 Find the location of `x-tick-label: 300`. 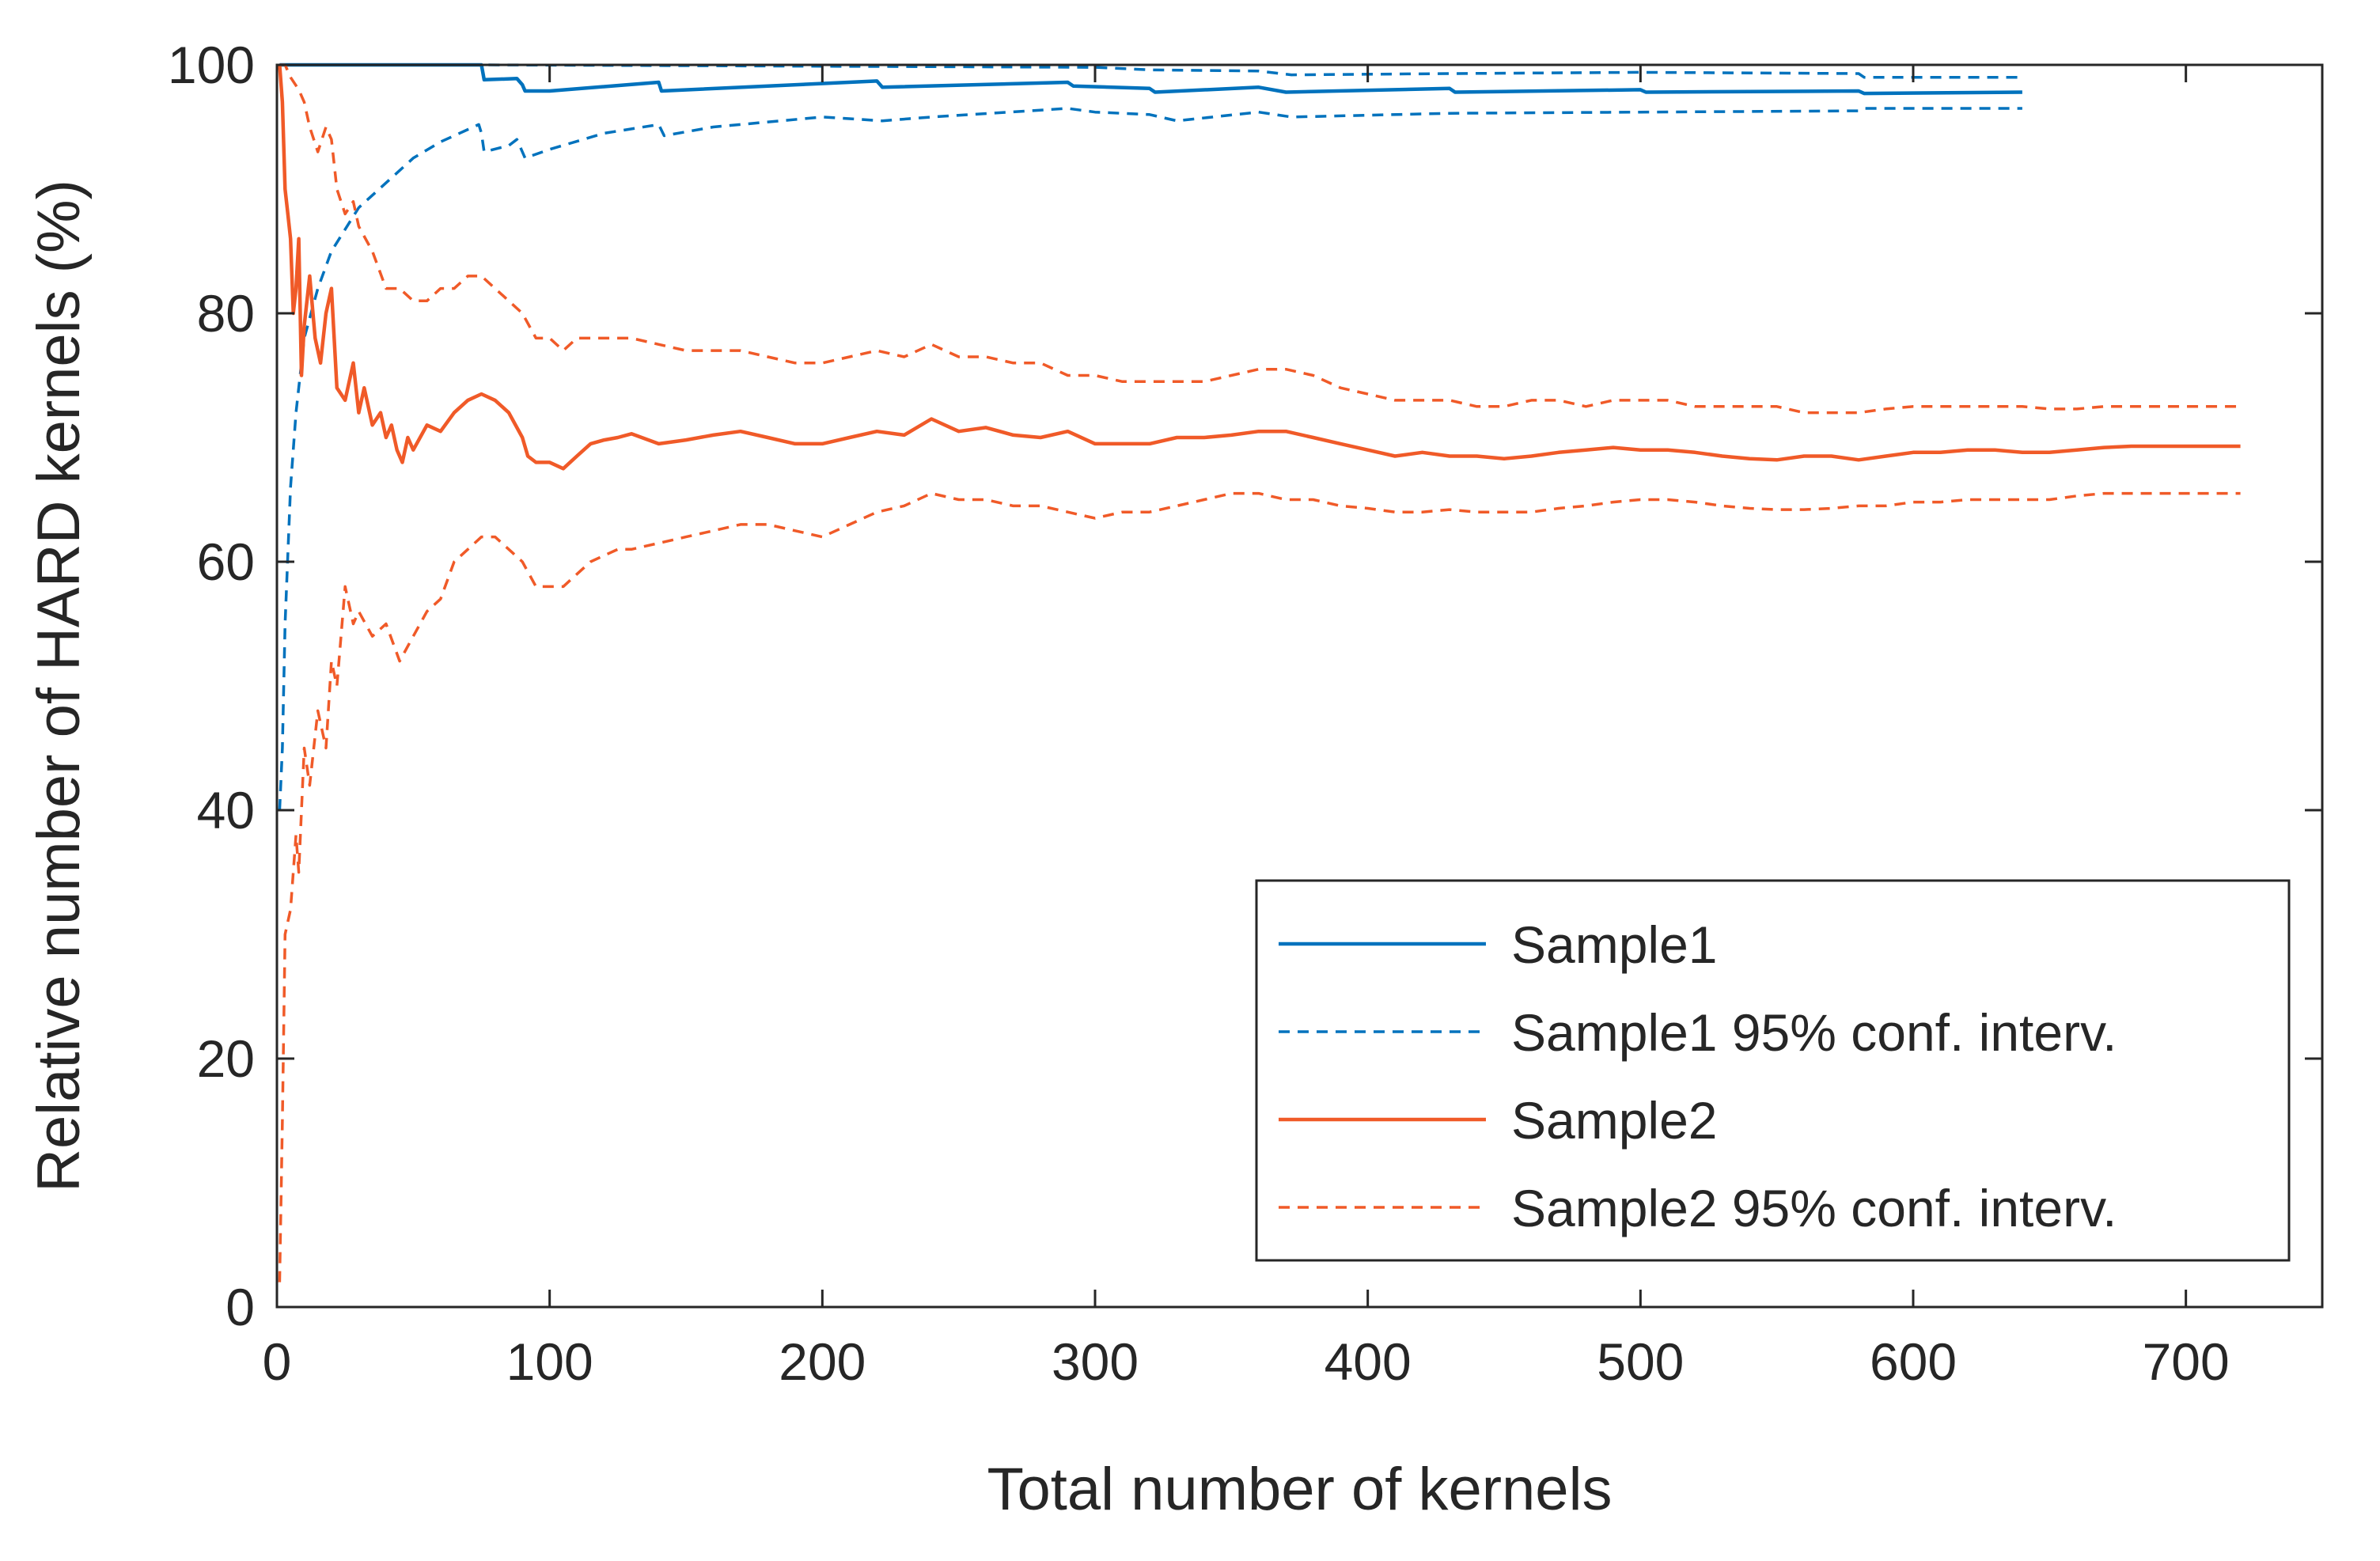

x-tick-label: 300 is located at coordinates (1095, 1361).